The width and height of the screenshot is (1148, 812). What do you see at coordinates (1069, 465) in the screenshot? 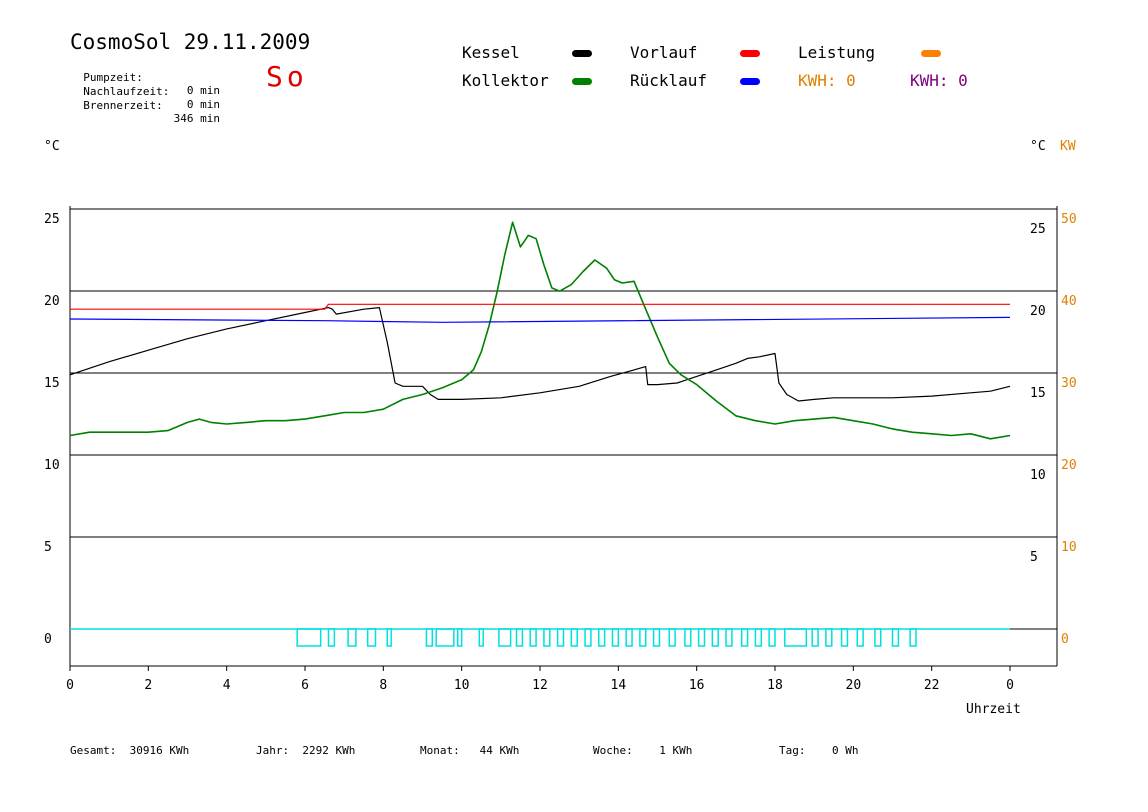
I see `y-tick-right-kw: 20` at bounding box center [1069, 465].